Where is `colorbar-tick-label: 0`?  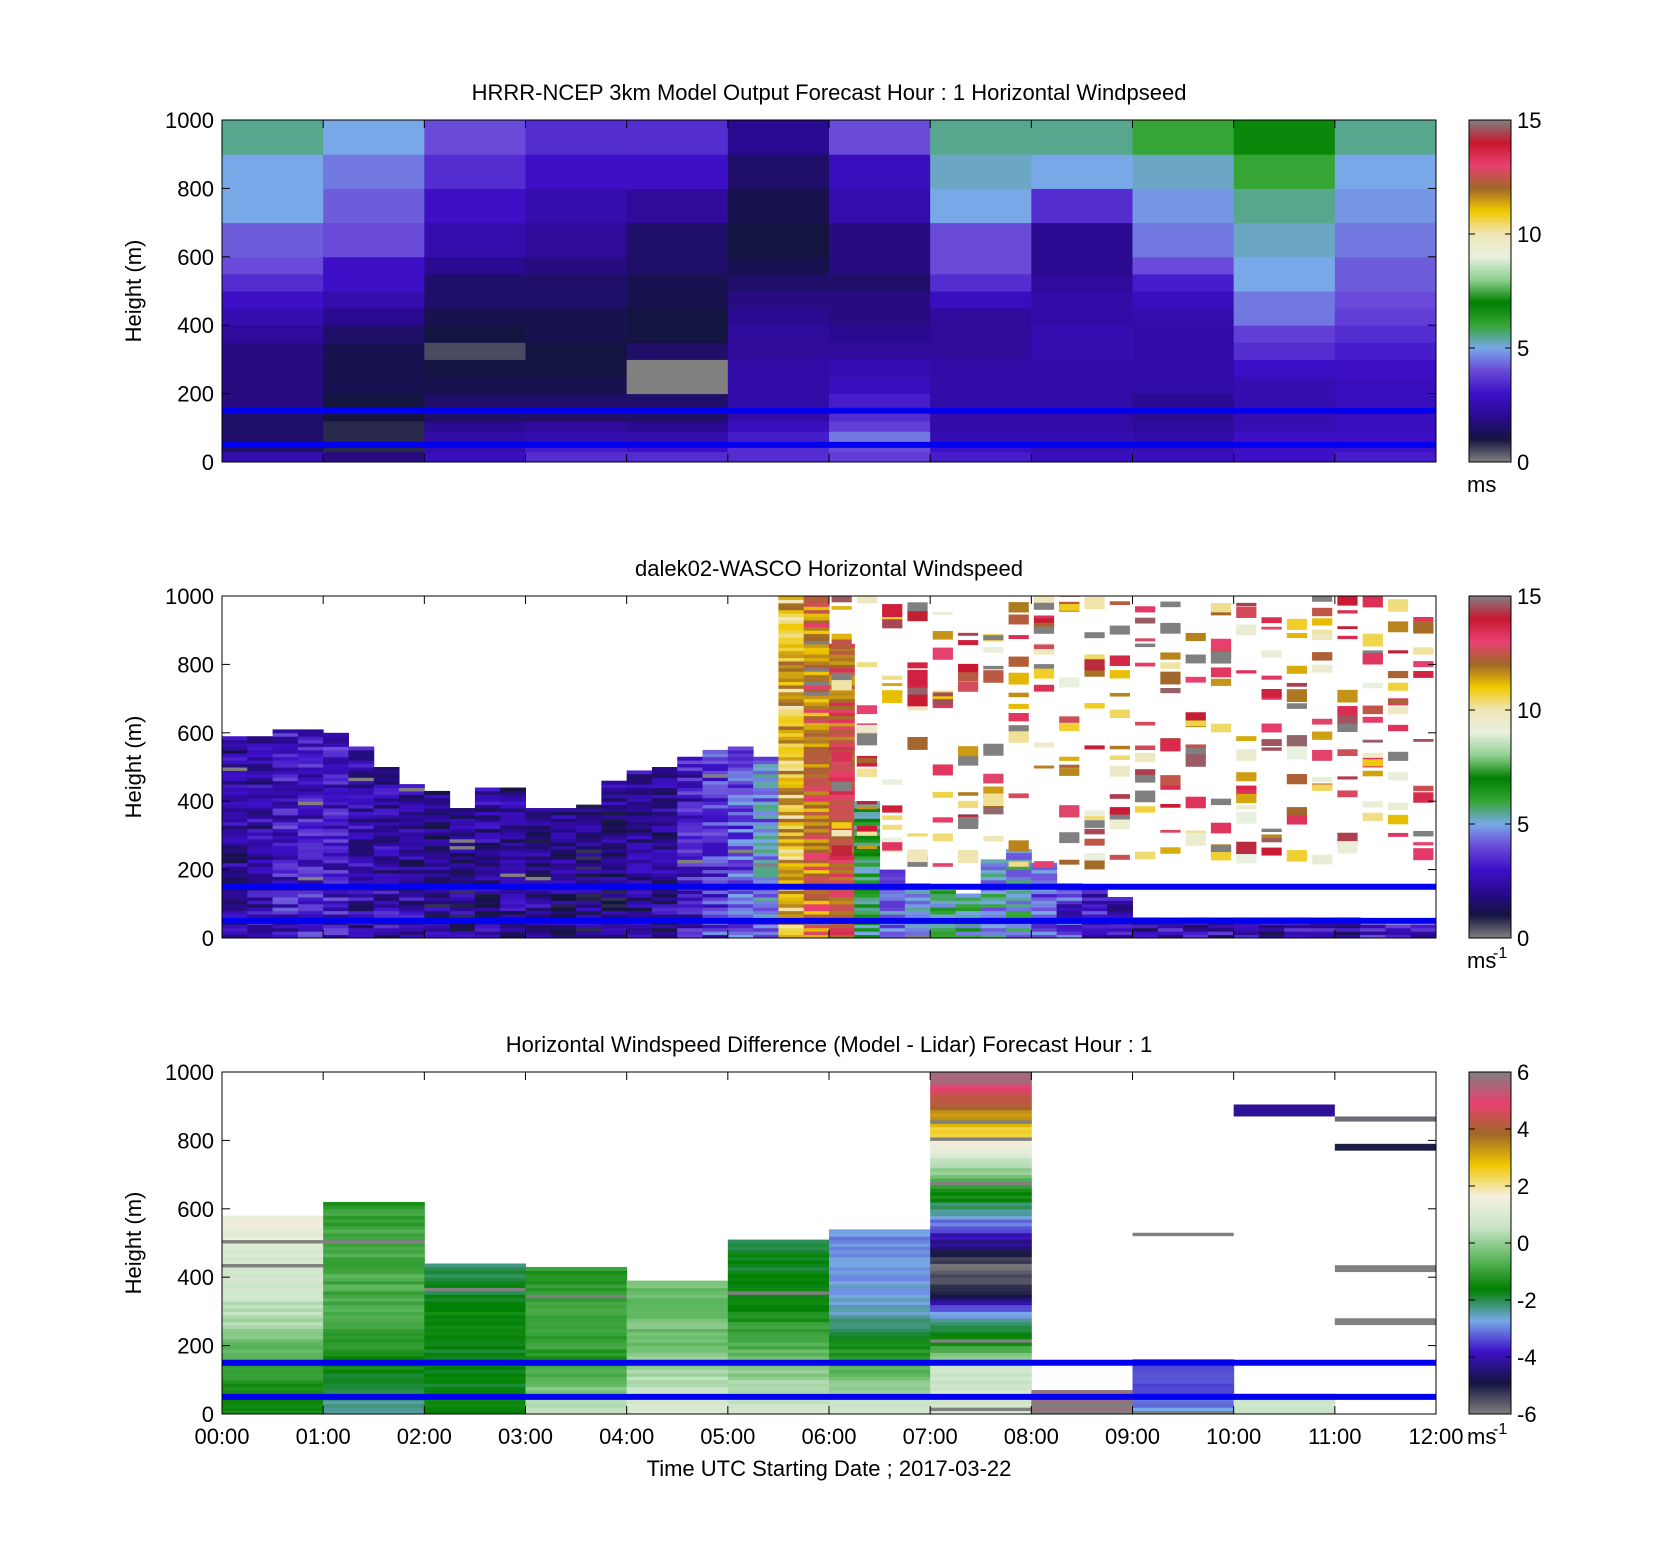
colorbar-tick-label: 0 is located at coordinates (1523, 938).